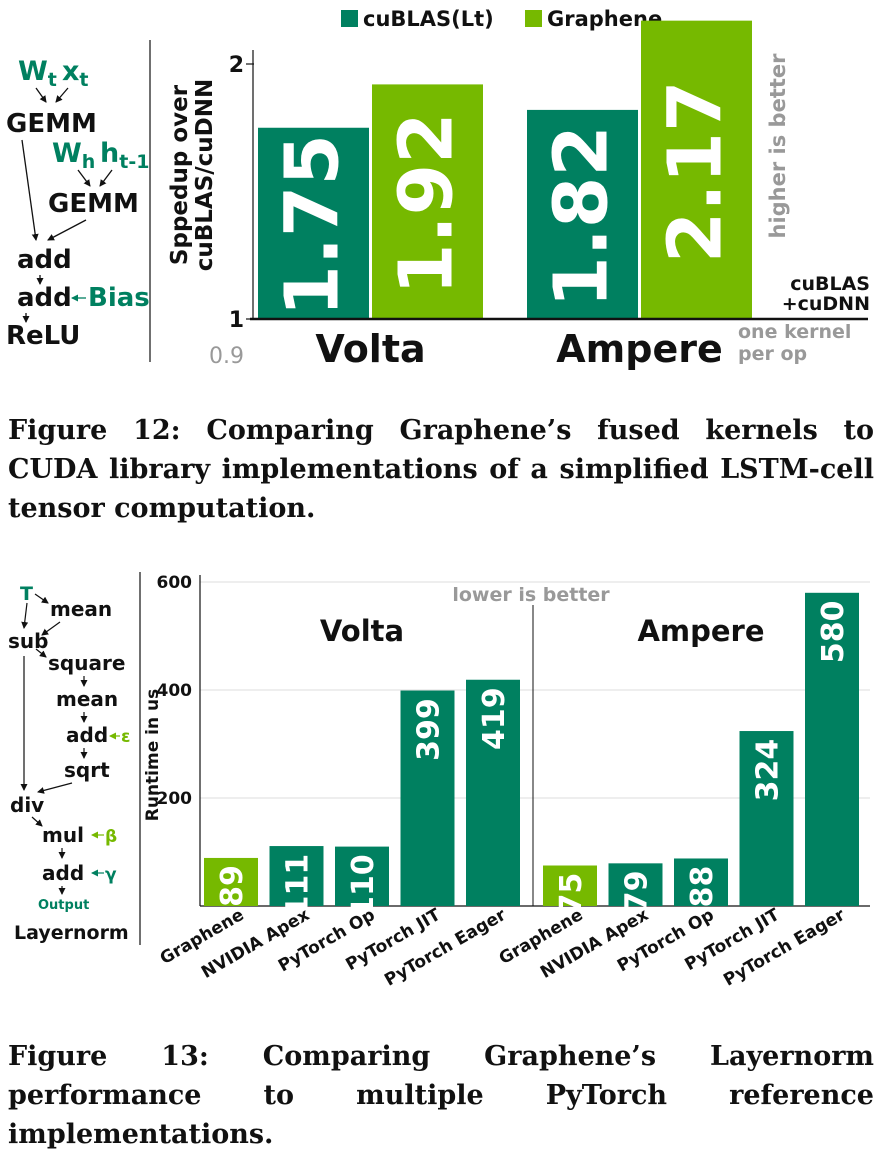 The height and width of the screenshot is (1154, 878). Describe the element at coordinates (832, 749) in the screenshot. I see `fig13-bar-ampere-pytorch-eager` at that location.